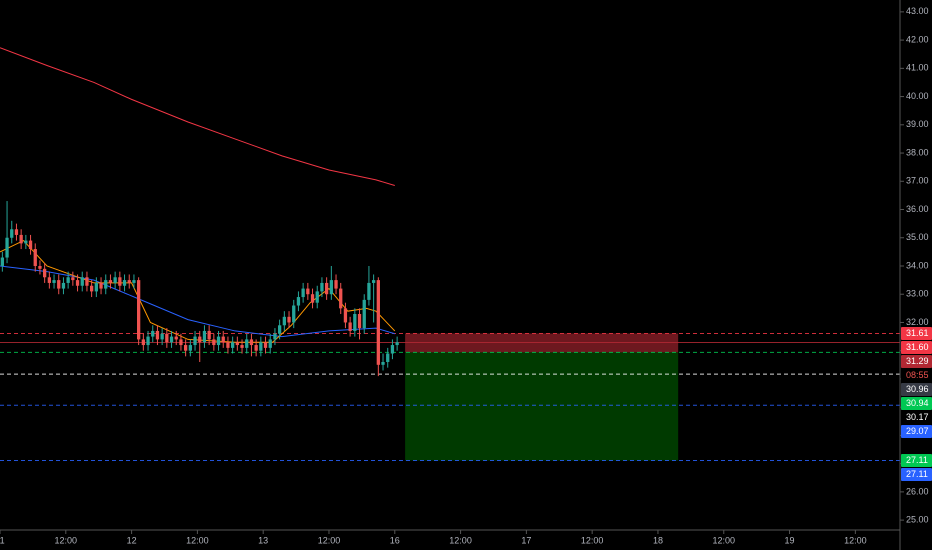  Describe the element at coordinates (917, 124) in the screenshot. I see `y-tick-label: 39.00` at that location.